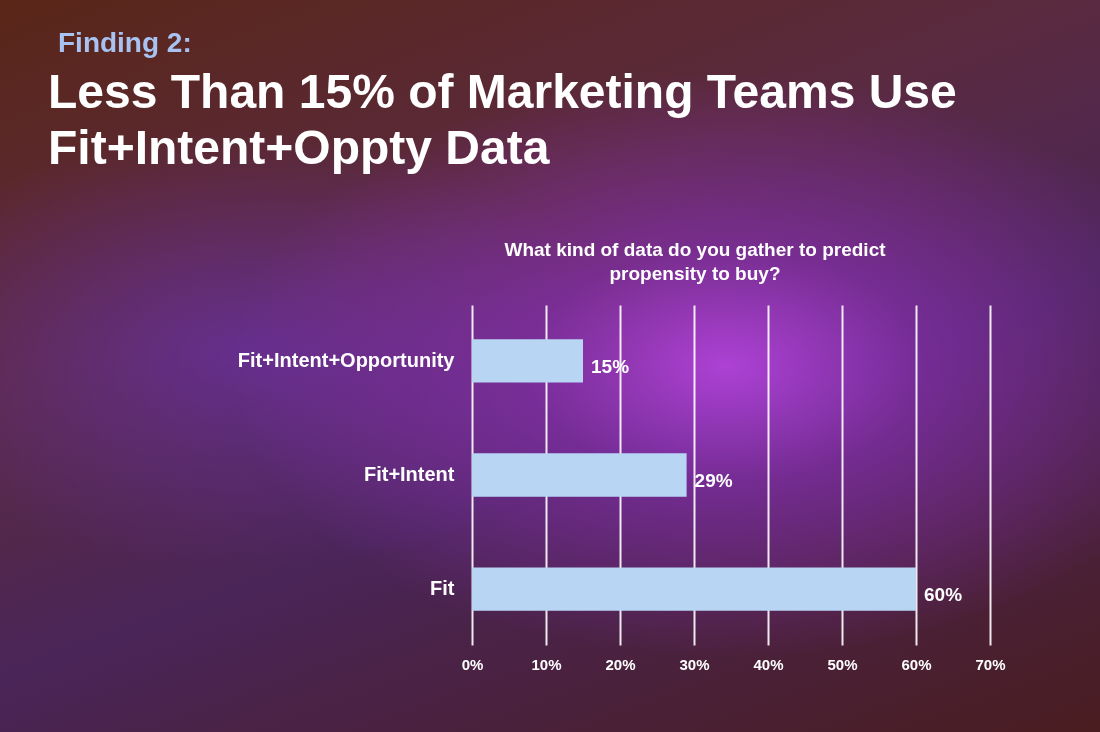 This screenshot has height=732, width=1100. What do you see at coordinates (943, 595) in the screenshot?
I see `data-label: 60%` at bounding box center [943, 595].